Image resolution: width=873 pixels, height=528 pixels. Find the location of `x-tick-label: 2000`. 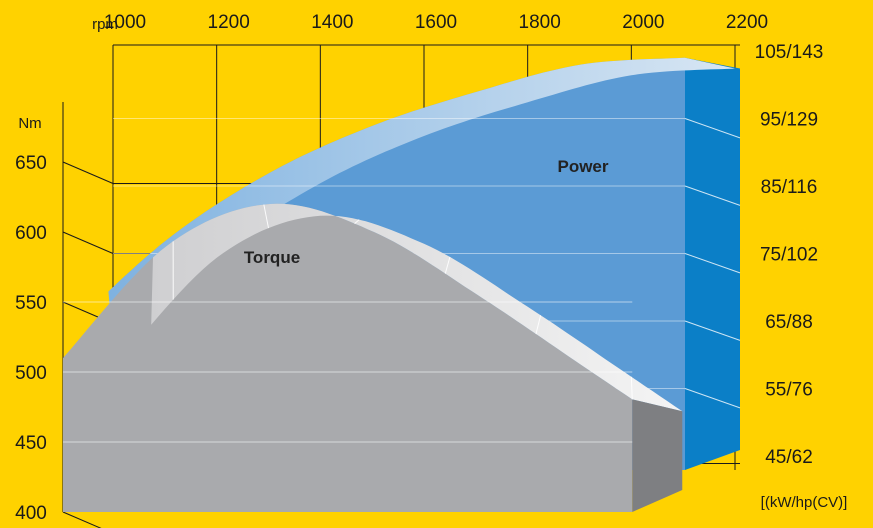

x-tick-label: 2000 is located at coordinates (643, 22).